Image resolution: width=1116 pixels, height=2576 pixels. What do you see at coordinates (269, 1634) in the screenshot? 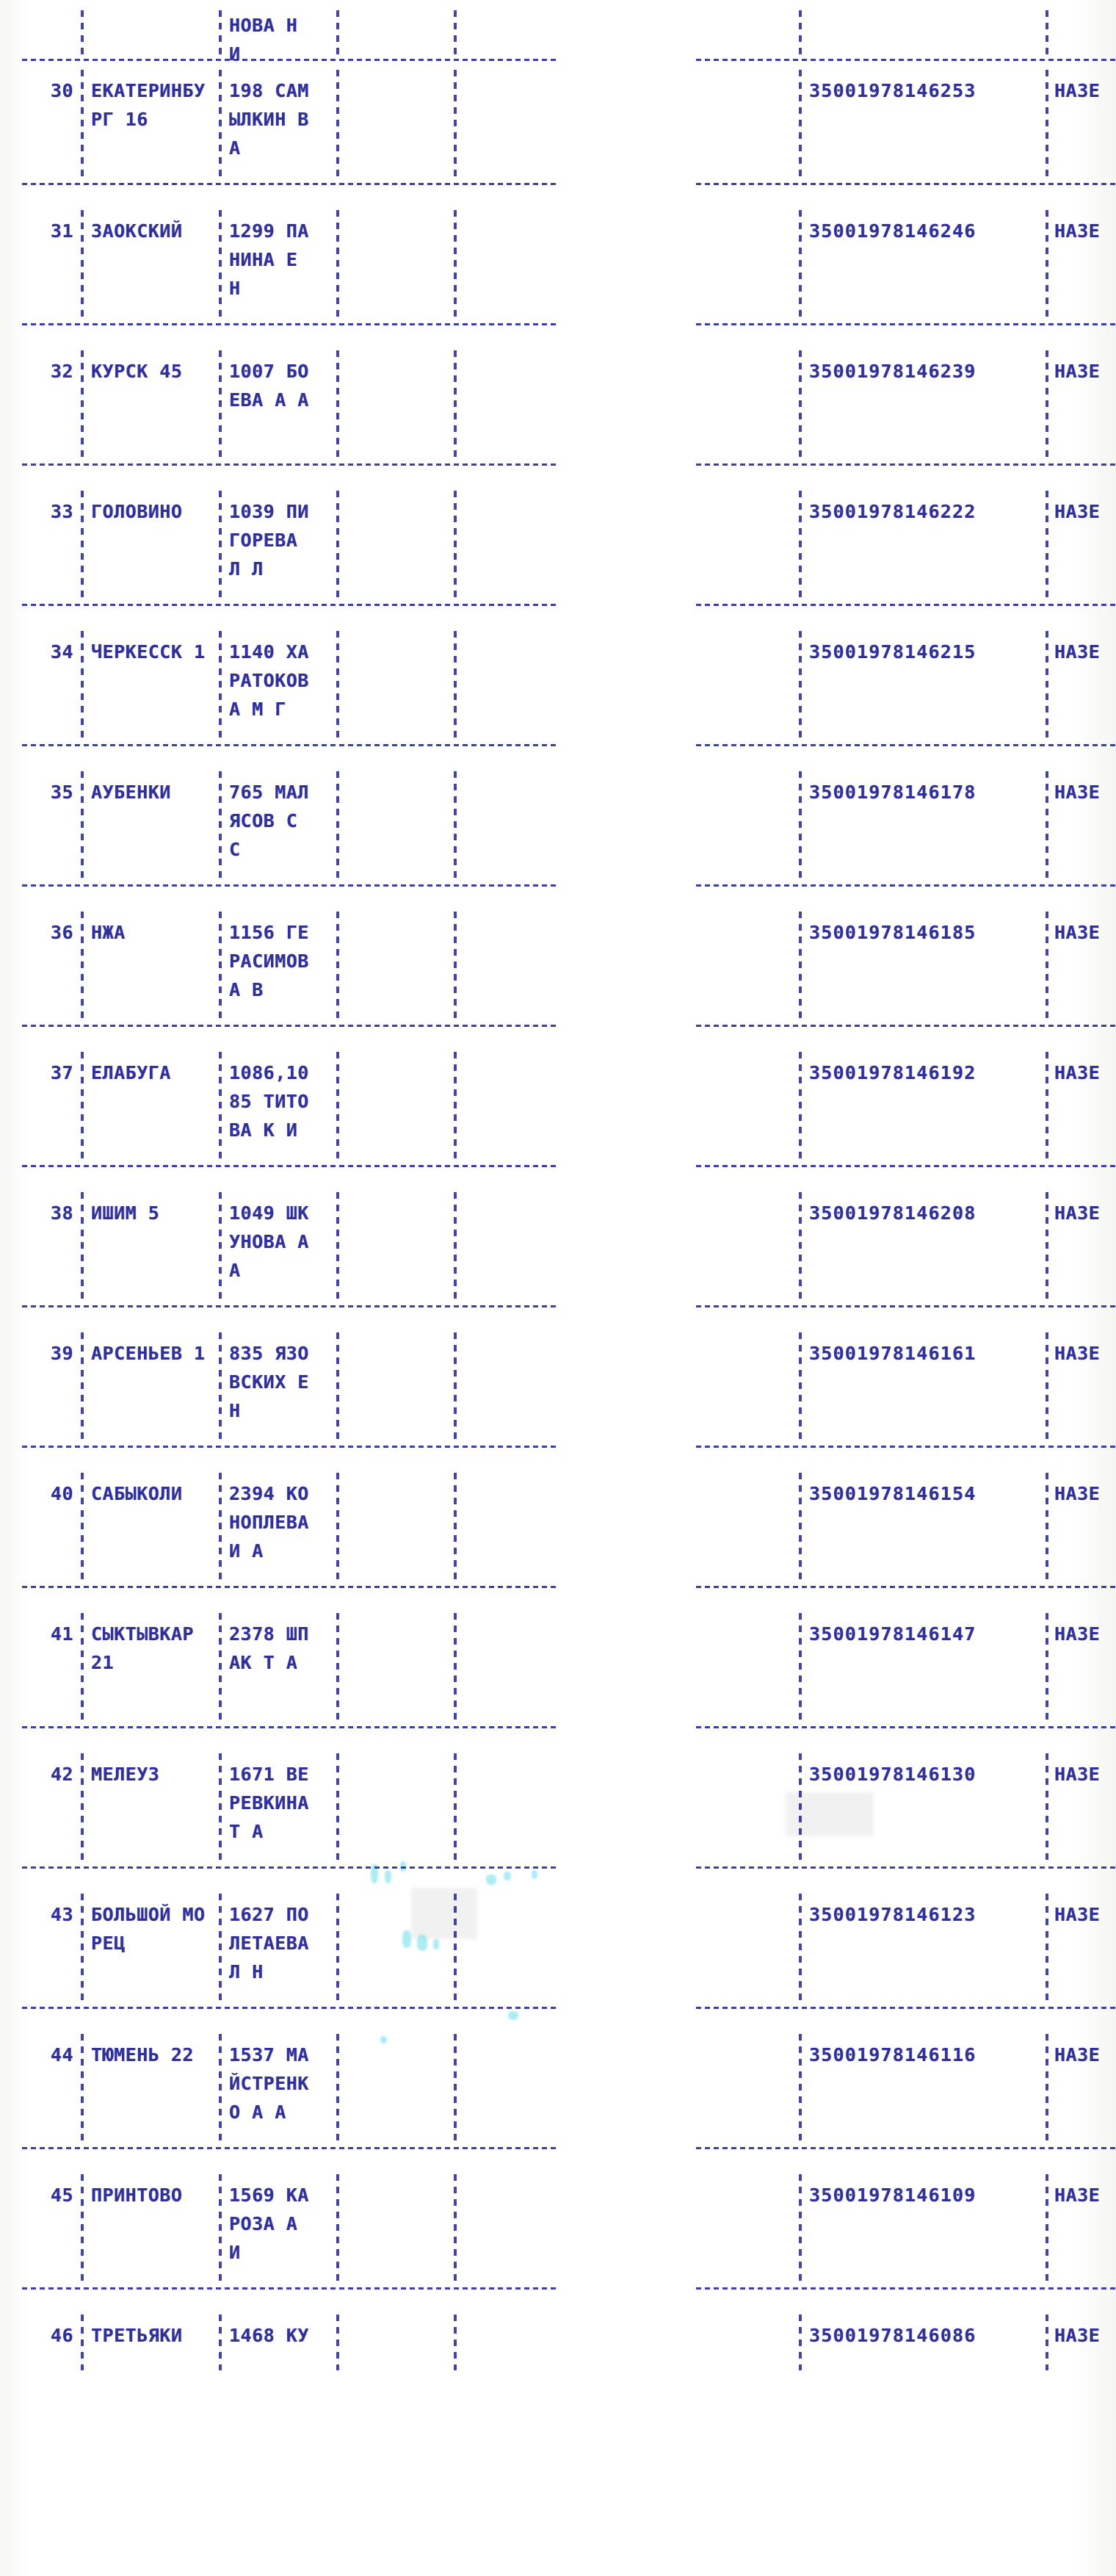
I see `recipient-line: 2378 ШП` at bounding box center [269, 1634].